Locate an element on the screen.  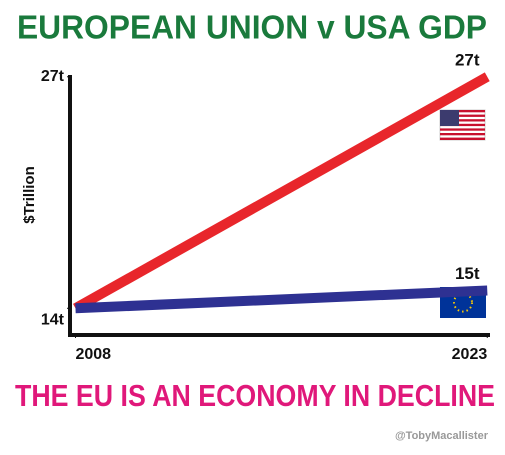
series-line is located at coordinates (281, 299).